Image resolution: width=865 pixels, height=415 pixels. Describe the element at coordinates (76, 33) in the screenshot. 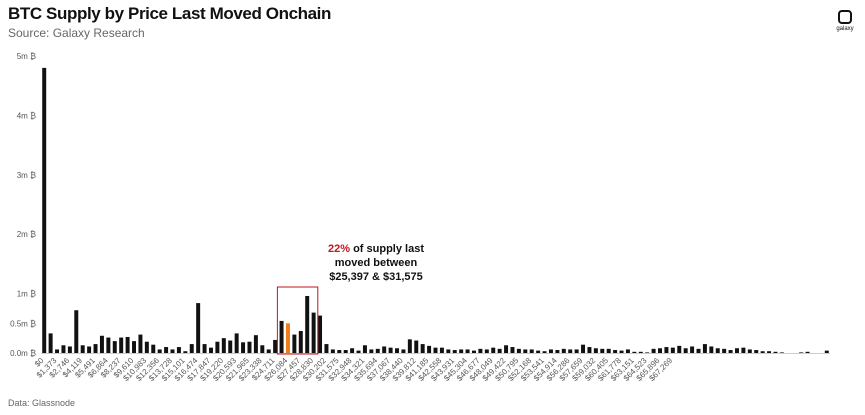

I see `chart-subtitle: Source: Galaxy Research` at that location.